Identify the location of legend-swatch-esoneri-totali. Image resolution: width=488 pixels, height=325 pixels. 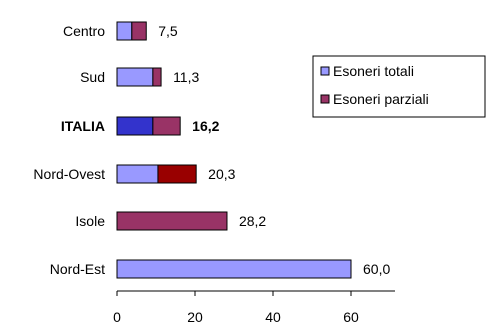
(325, 71).